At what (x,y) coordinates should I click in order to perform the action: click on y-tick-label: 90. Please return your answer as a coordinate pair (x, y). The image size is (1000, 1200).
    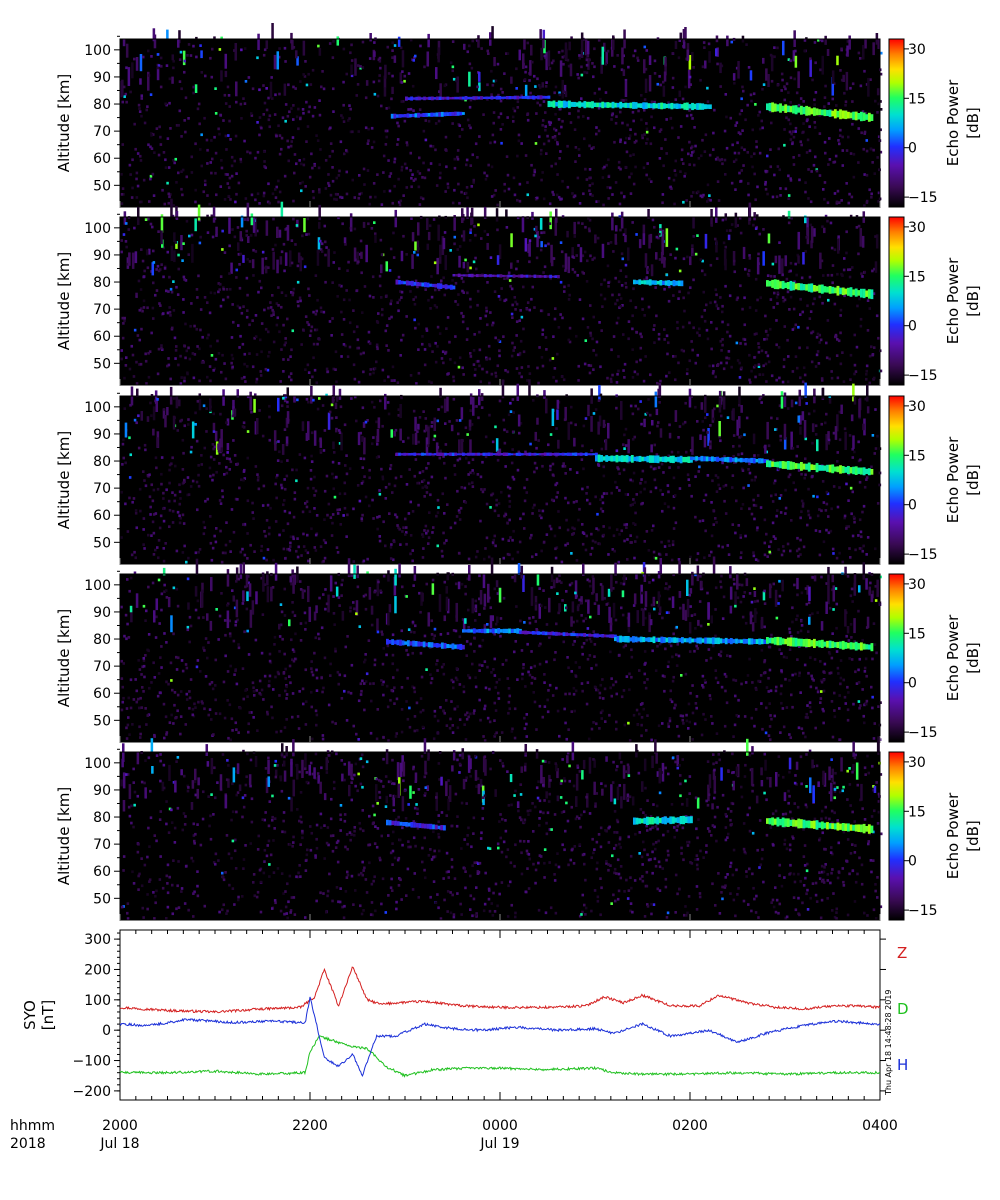
    Looking at the image, I should click on (102, 78).